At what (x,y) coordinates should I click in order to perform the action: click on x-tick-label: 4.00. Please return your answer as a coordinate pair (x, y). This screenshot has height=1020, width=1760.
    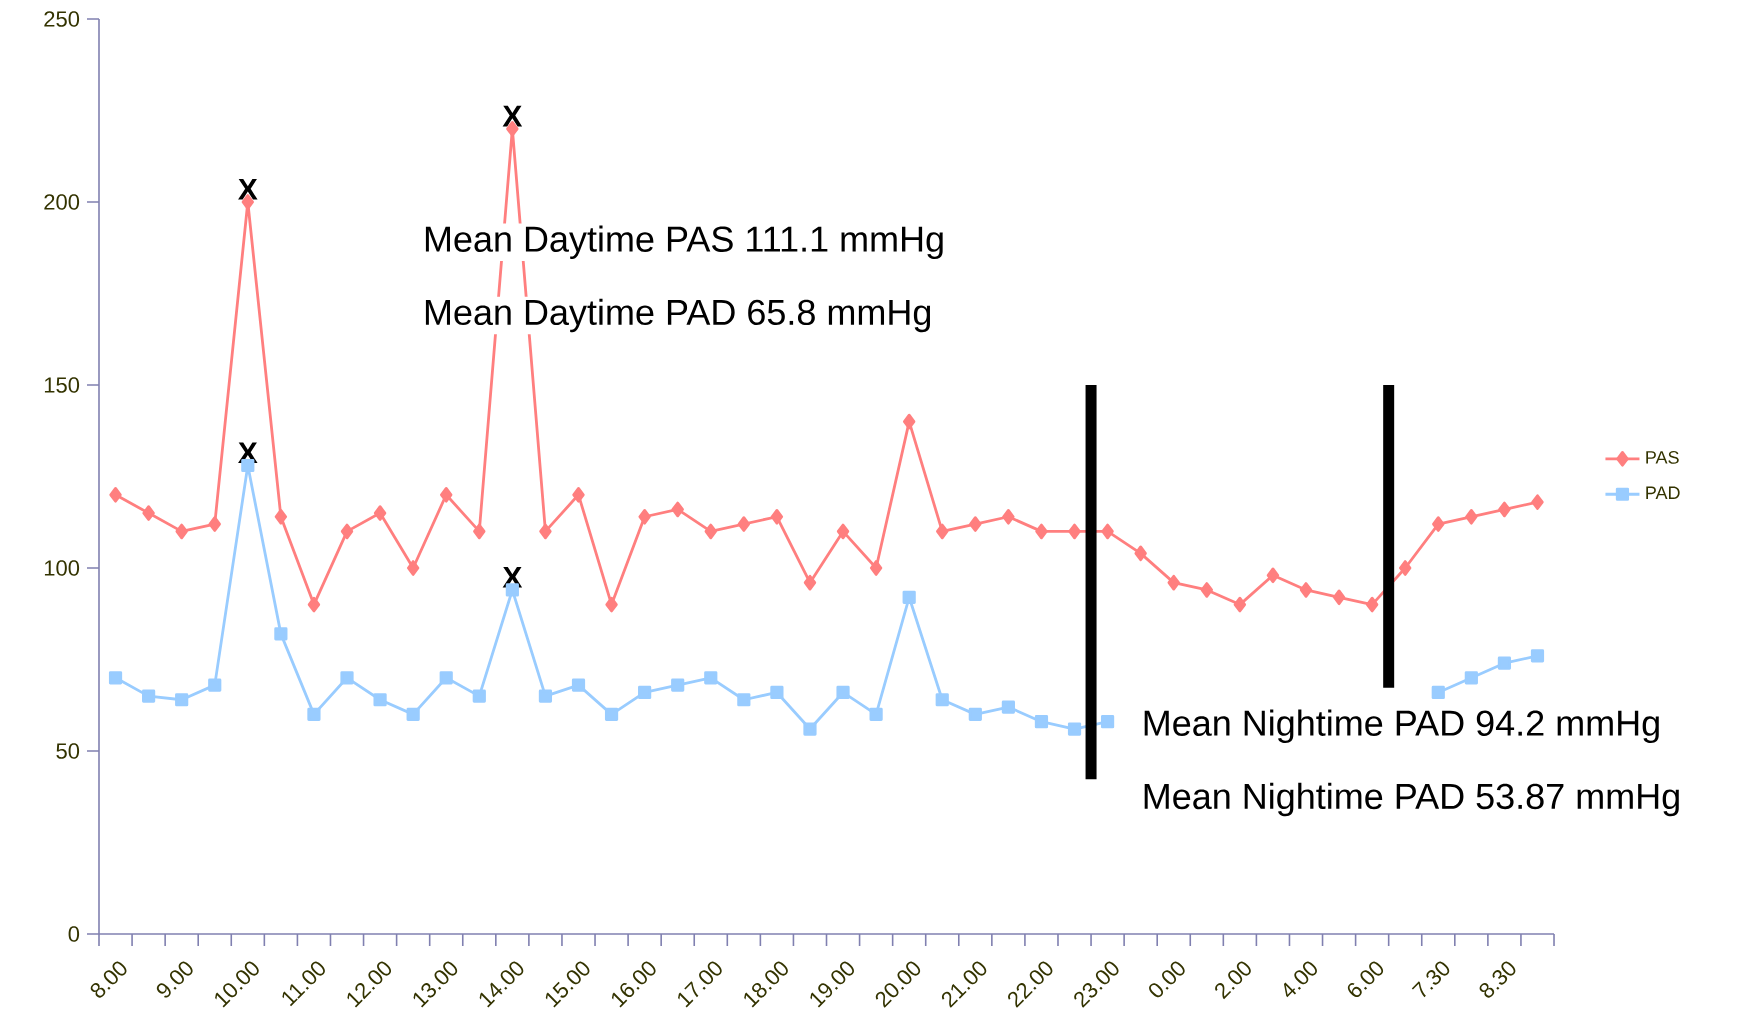
    Looking at the image, I should click on (1300, 979).